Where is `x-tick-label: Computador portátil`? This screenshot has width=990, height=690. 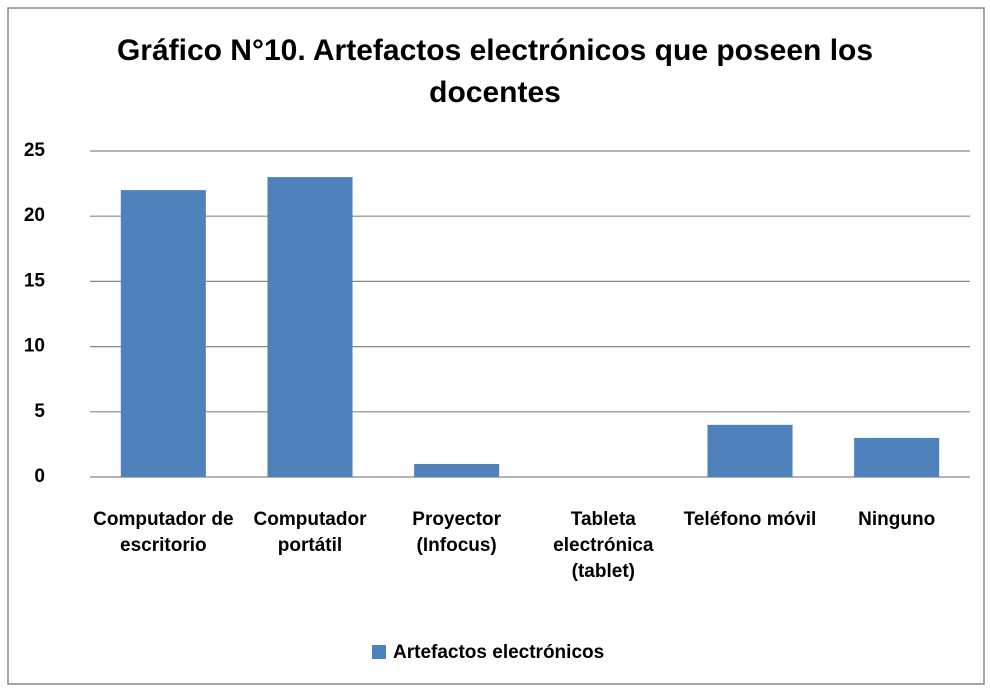
x-tick-label: Computador portátil is located at coordinates (310, 532).